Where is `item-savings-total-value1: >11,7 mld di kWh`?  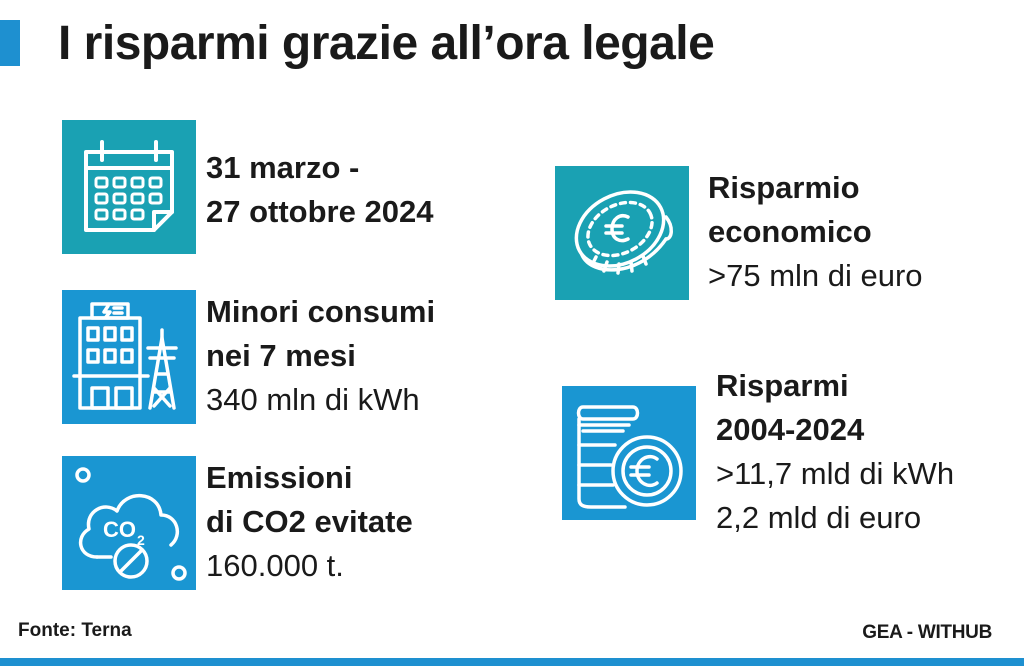
item-savings-total-value1: >11,7 mld di kWh is located at coordinates (835, 473).